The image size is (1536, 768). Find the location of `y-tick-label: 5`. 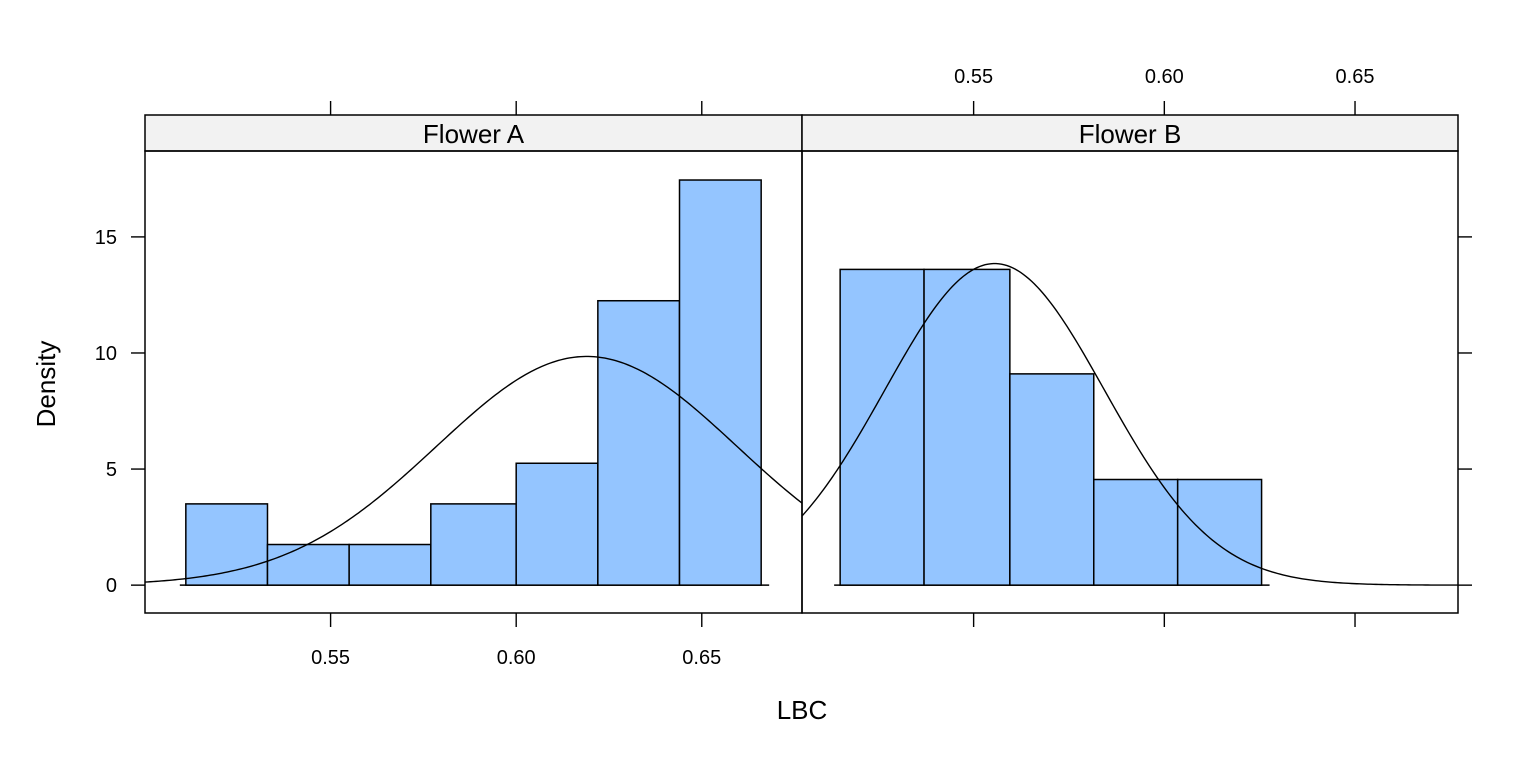

y-tick-label: 5 is located at coordinates (111, 470).